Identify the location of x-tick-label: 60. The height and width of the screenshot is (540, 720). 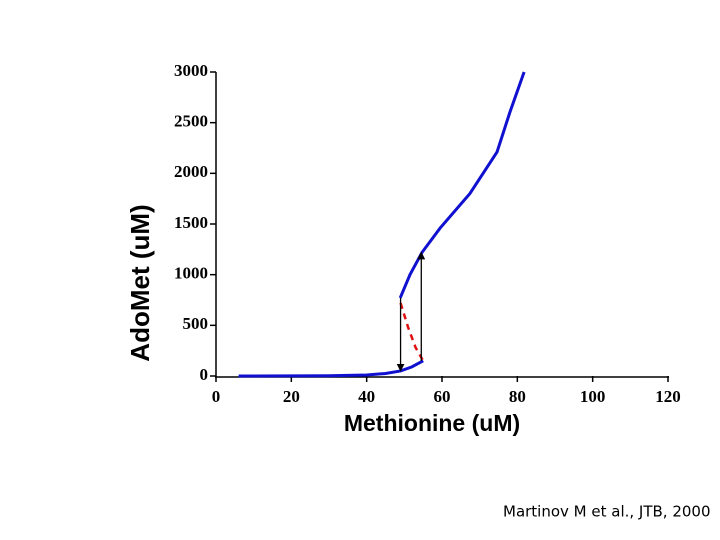
(442, 396).